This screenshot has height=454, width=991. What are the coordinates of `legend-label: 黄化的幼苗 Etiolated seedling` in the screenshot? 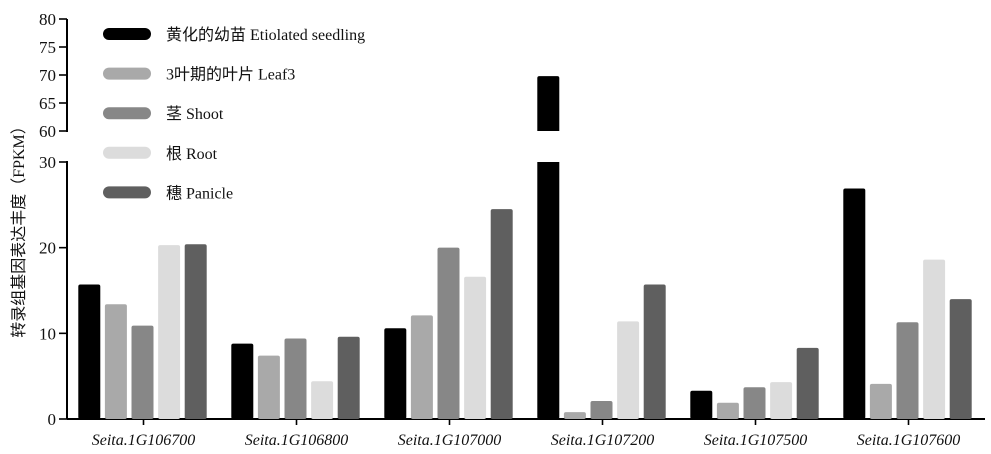 It's located at (265, 35).